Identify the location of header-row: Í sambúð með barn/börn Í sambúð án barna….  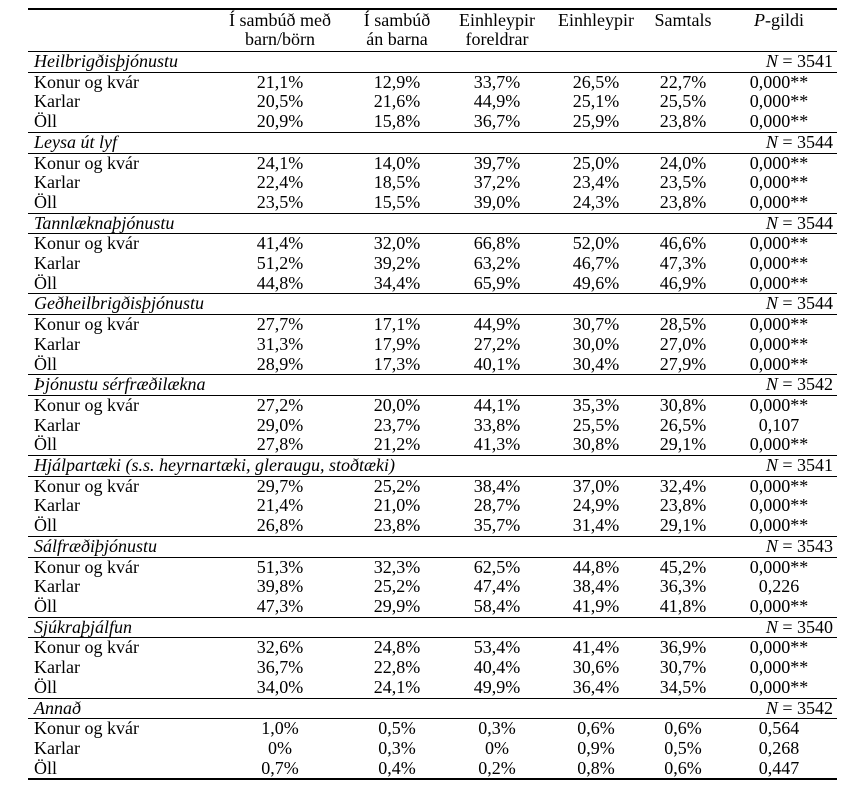
(432, 30).